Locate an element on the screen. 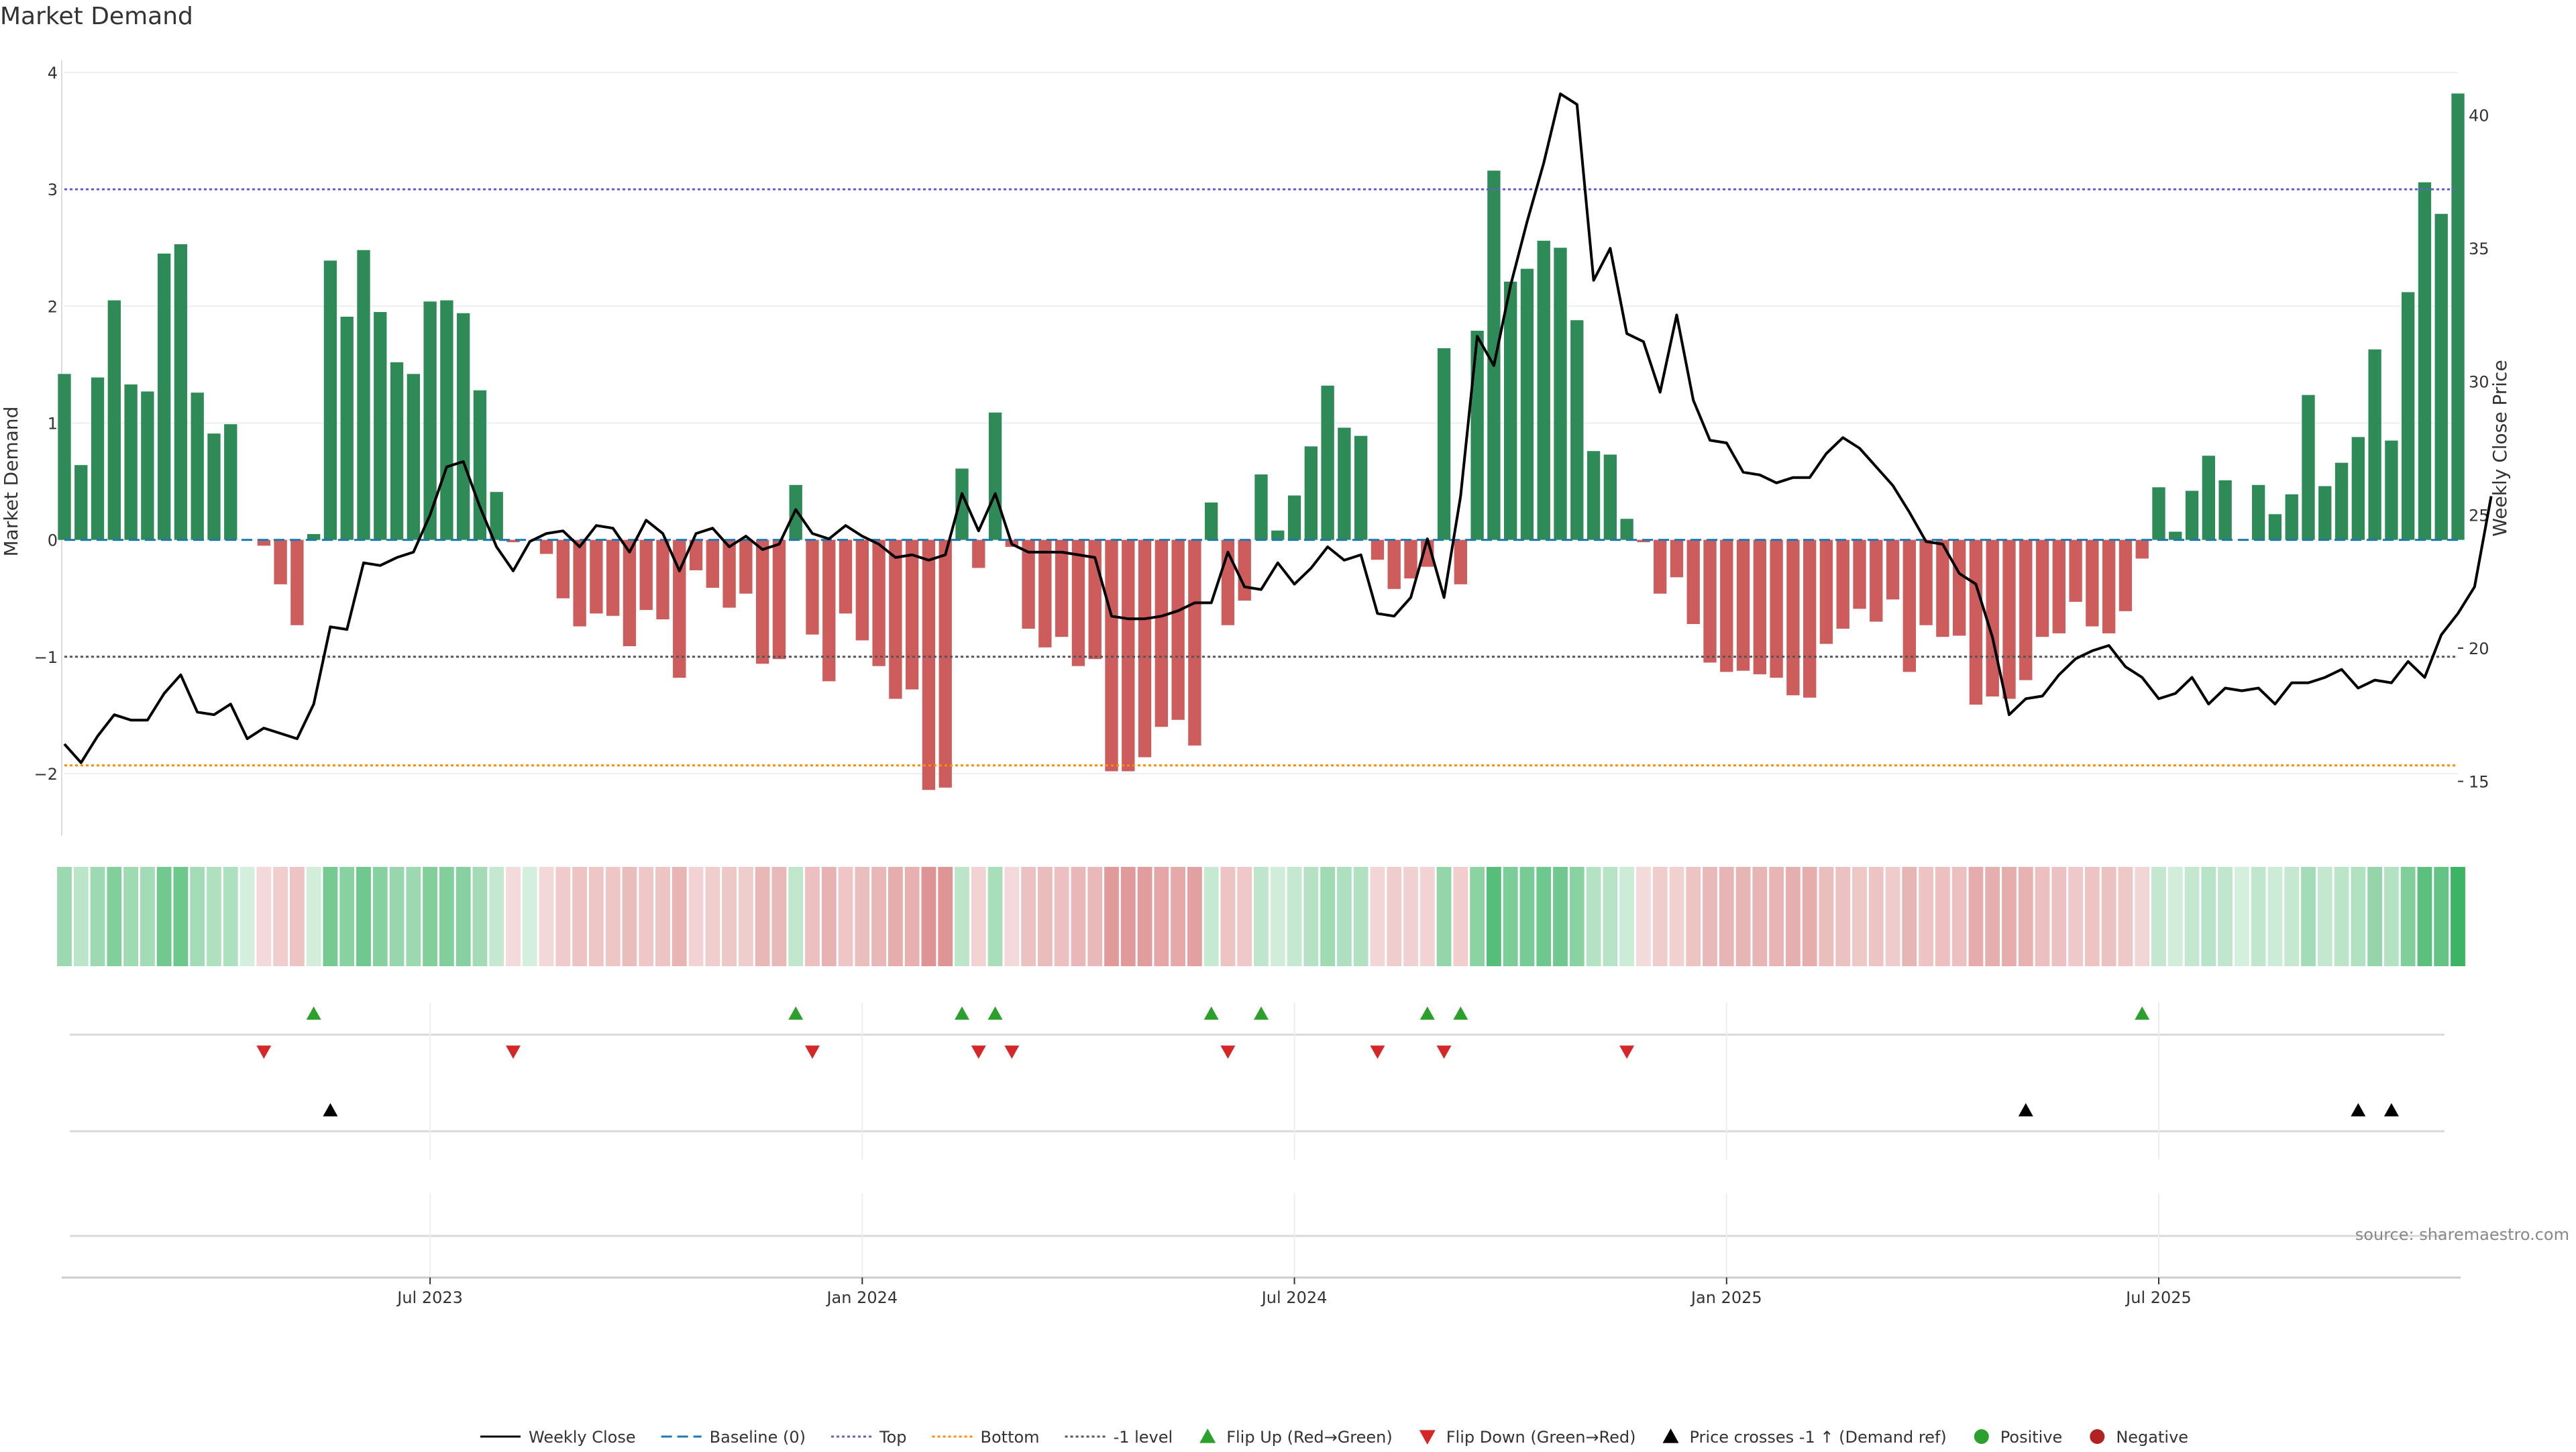 Image resolution: width=2576 pixels, height=1452 pixels. y2-tick-label: 20 is located at coordinates (2479, 649).